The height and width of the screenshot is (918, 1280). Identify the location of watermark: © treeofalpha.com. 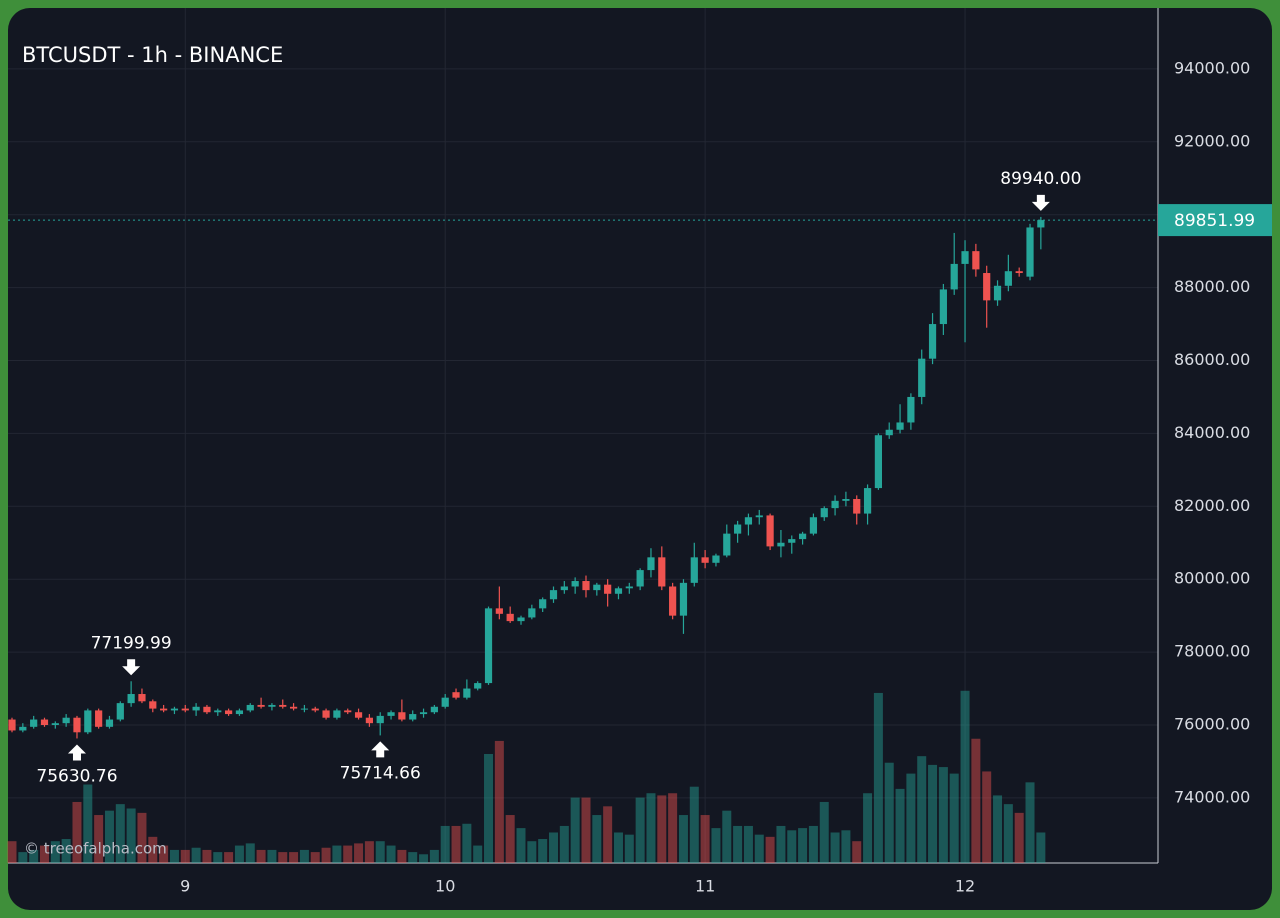
(95, 849).